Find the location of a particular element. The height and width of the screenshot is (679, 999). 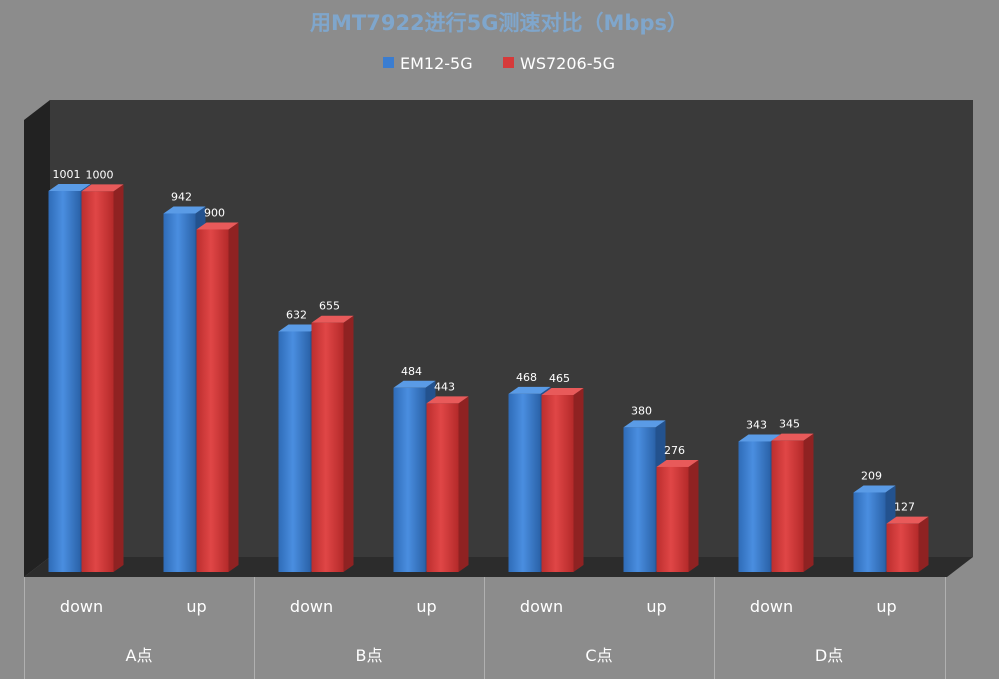

data-label: 484 is located at coordinates (411, 371).